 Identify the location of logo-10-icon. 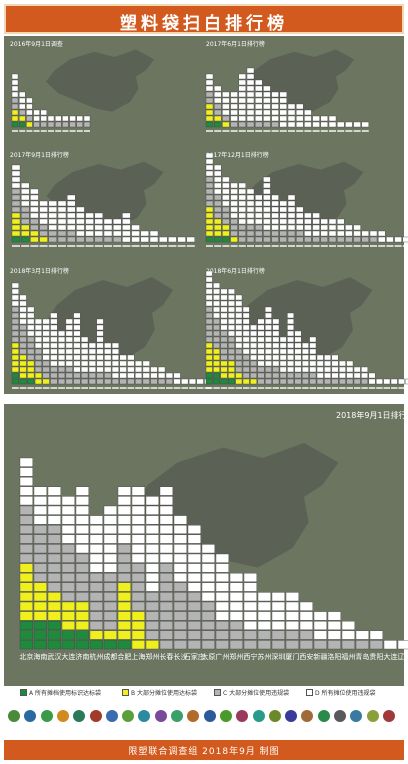
(160, 716).